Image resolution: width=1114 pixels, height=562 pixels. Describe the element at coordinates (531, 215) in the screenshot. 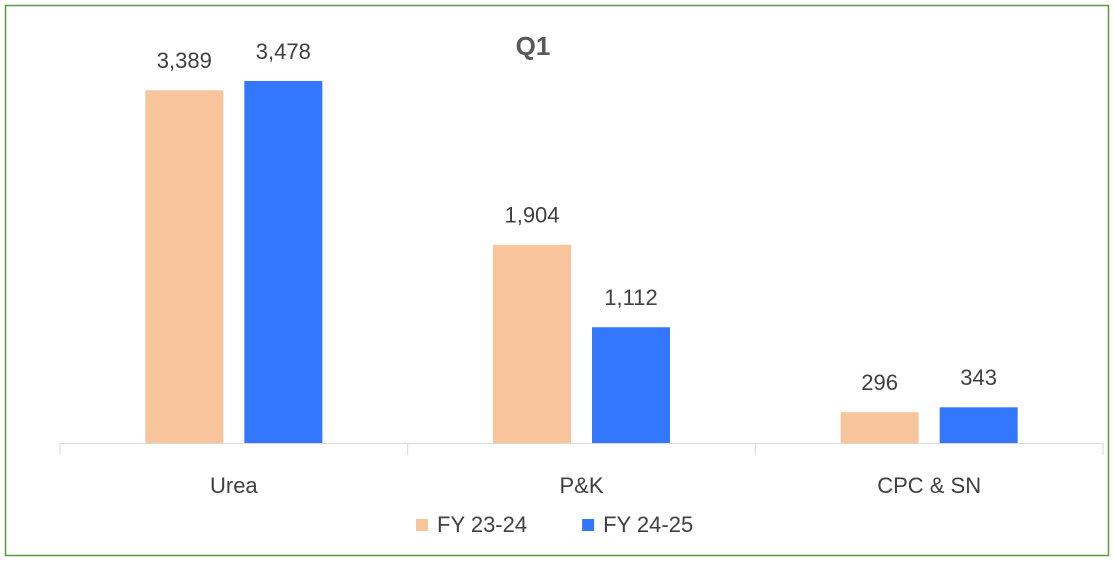

I see `data-label: 1,904` at that location.